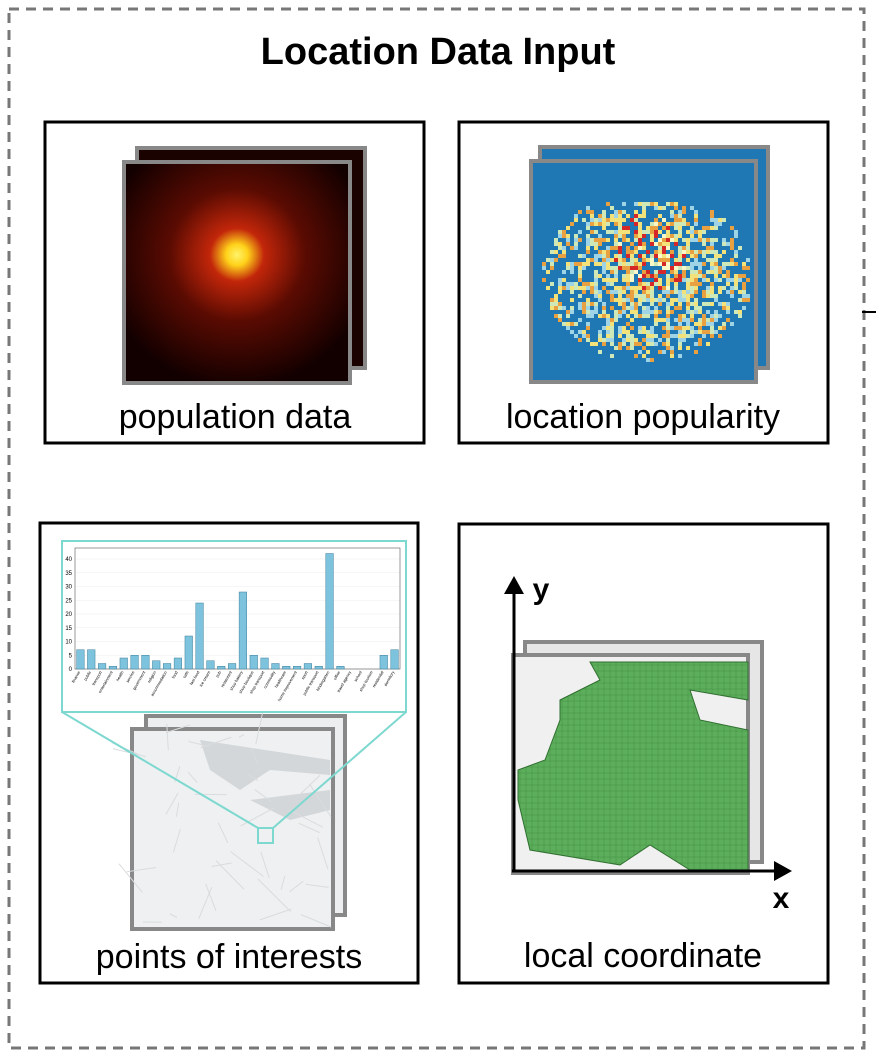 The width and height of the screenshot is (876, 1063). I want to click on y-tick-label: 20, so click(68, 615).